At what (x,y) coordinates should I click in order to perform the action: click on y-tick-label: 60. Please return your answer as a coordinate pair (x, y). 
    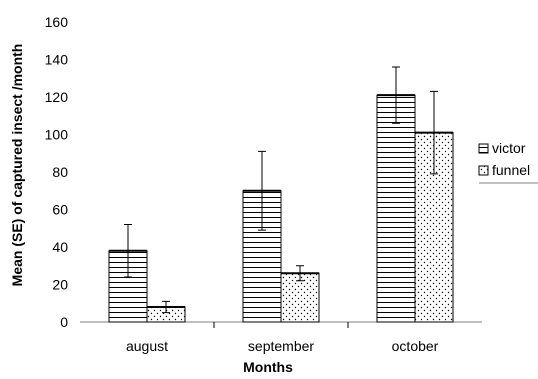
    Looking at the image, I should click on (60, 210).